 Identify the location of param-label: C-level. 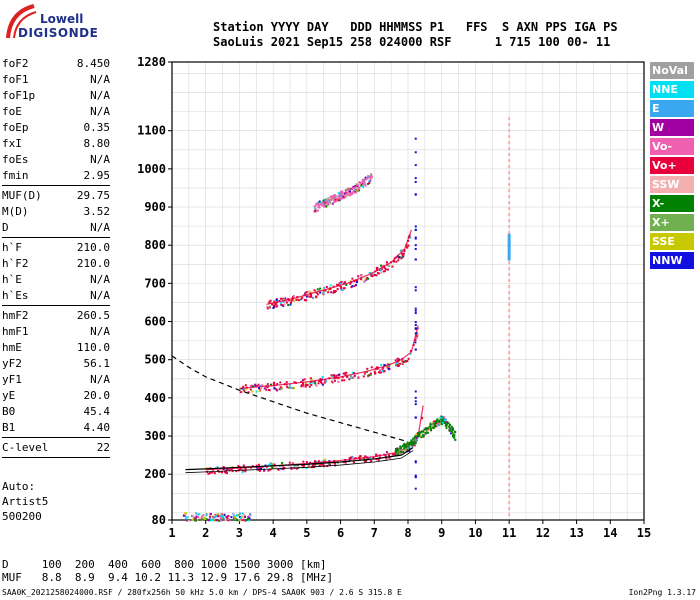
(25, 447).